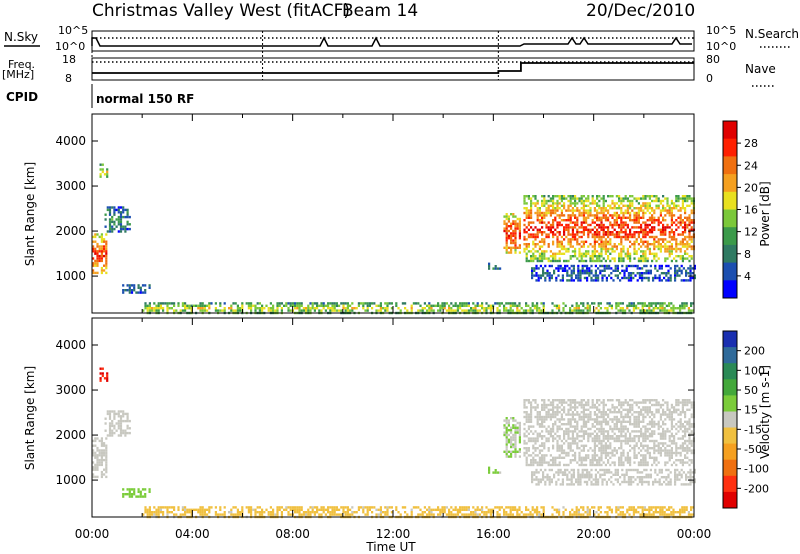  I want to click on freq-trace, so click(393, 68).